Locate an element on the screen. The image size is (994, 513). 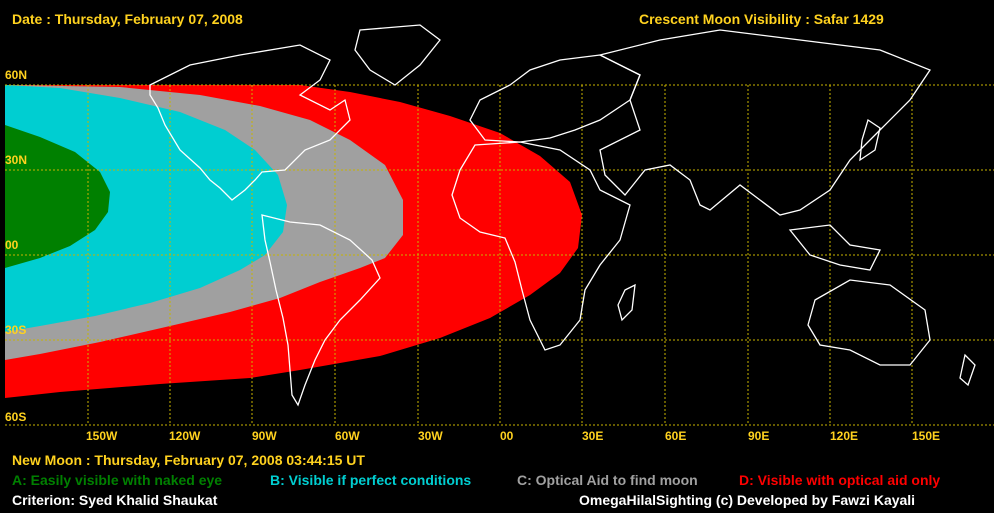
lat-label-30s: 30S is located at coordinates (16, 330).